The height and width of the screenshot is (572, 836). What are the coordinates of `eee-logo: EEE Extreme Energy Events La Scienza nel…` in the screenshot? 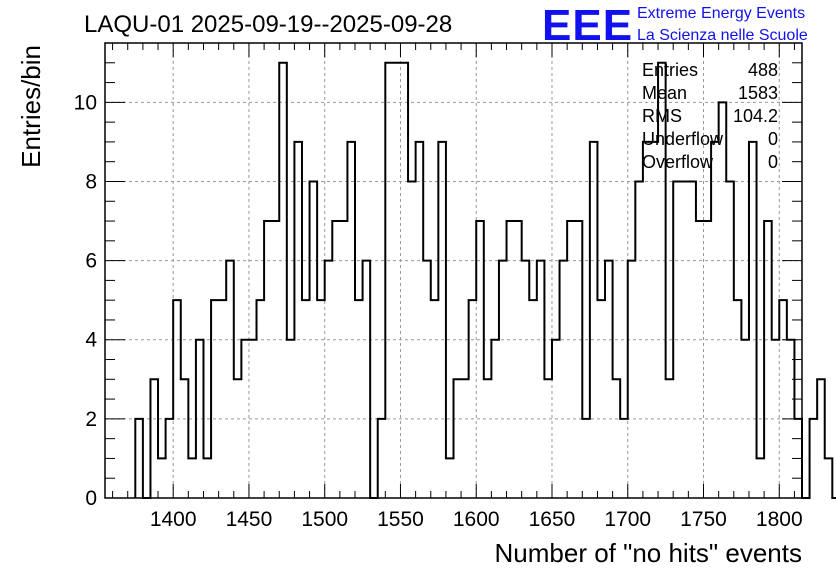 It's located at (675, 25).